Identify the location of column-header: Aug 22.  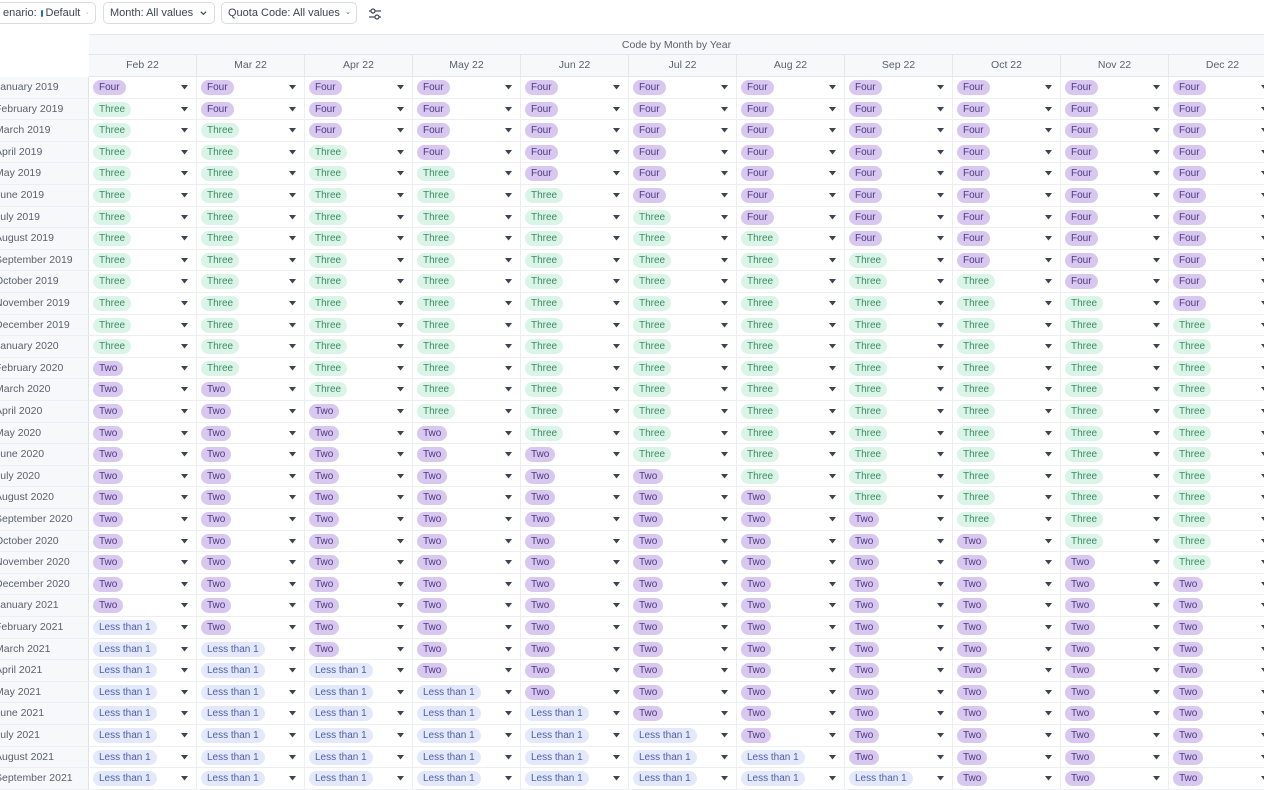
(791, 66).